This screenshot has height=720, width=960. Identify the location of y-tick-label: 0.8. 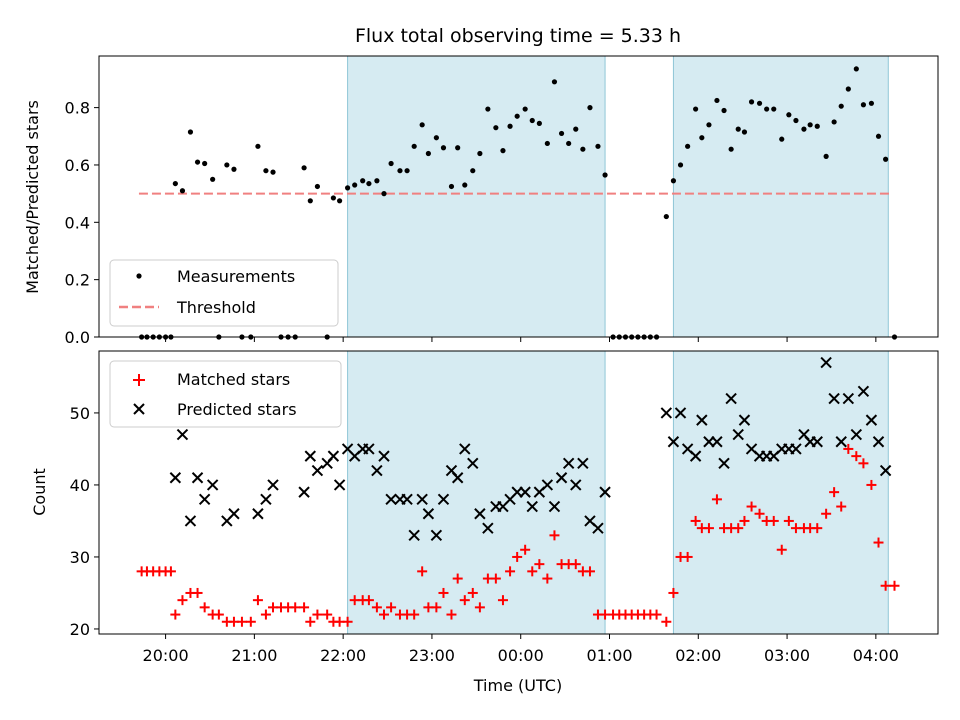
(77, 108).